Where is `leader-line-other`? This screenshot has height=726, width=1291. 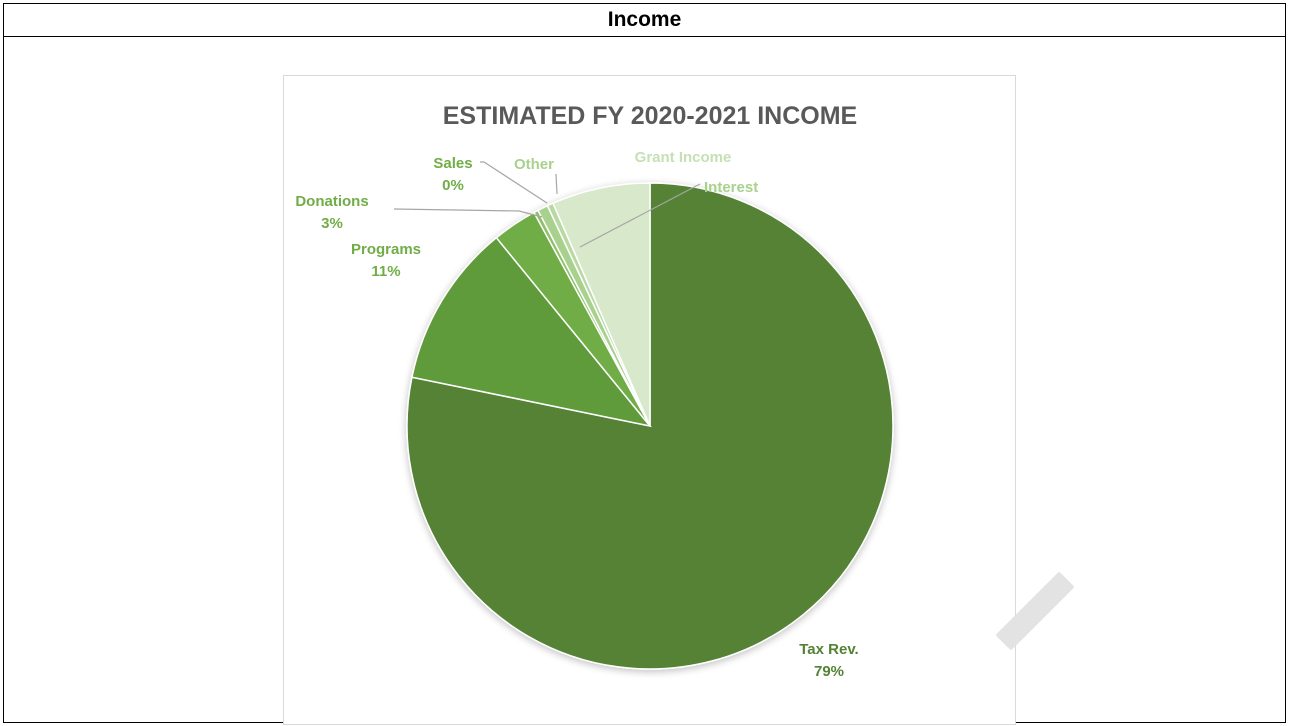
leader-line-other is located at coordinates (556, 184).